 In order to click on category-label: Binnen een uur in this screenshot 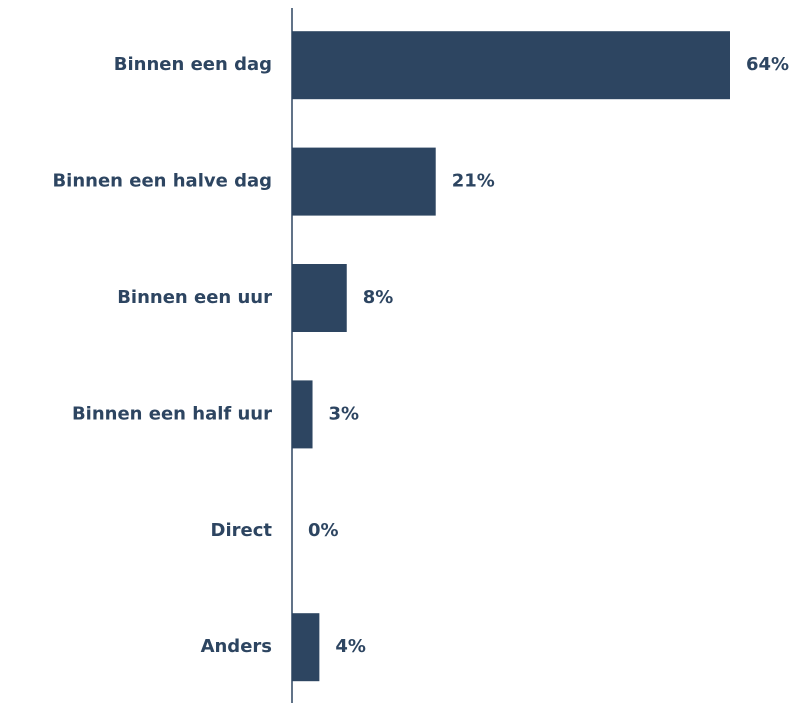, I will do `click(194, 297)`.